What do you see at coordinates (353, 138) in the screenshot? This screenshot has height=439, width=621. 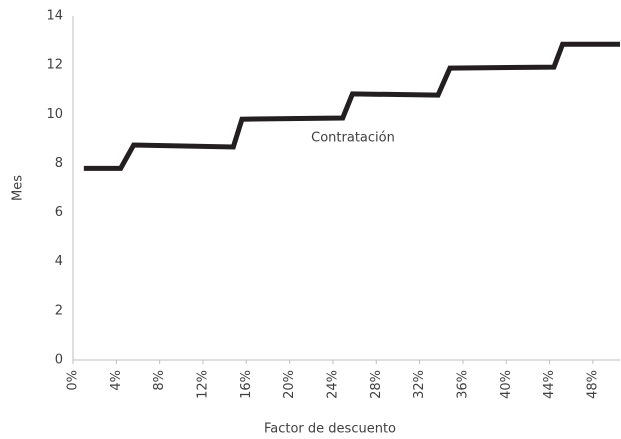 I see `annotation: Contratación` at bounding box center [353, 138].